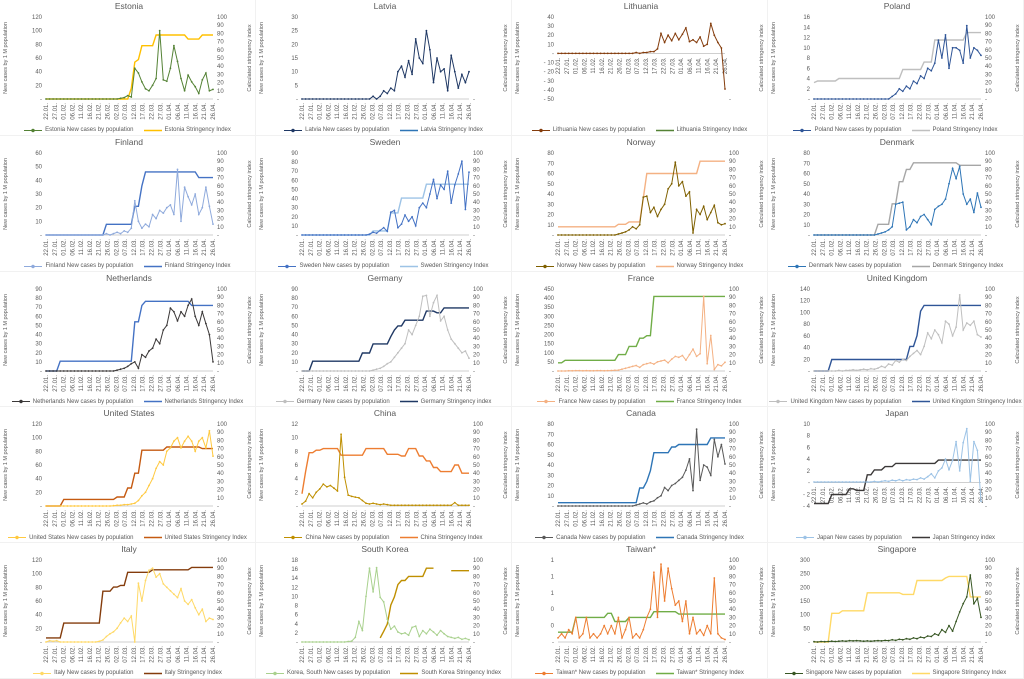 This screenshot has width=1024, height=679. What do you see at coordinates (807, 496) in the screenshot?
I see `left-axis-tick: - 2` at bounding box center [807, 496].